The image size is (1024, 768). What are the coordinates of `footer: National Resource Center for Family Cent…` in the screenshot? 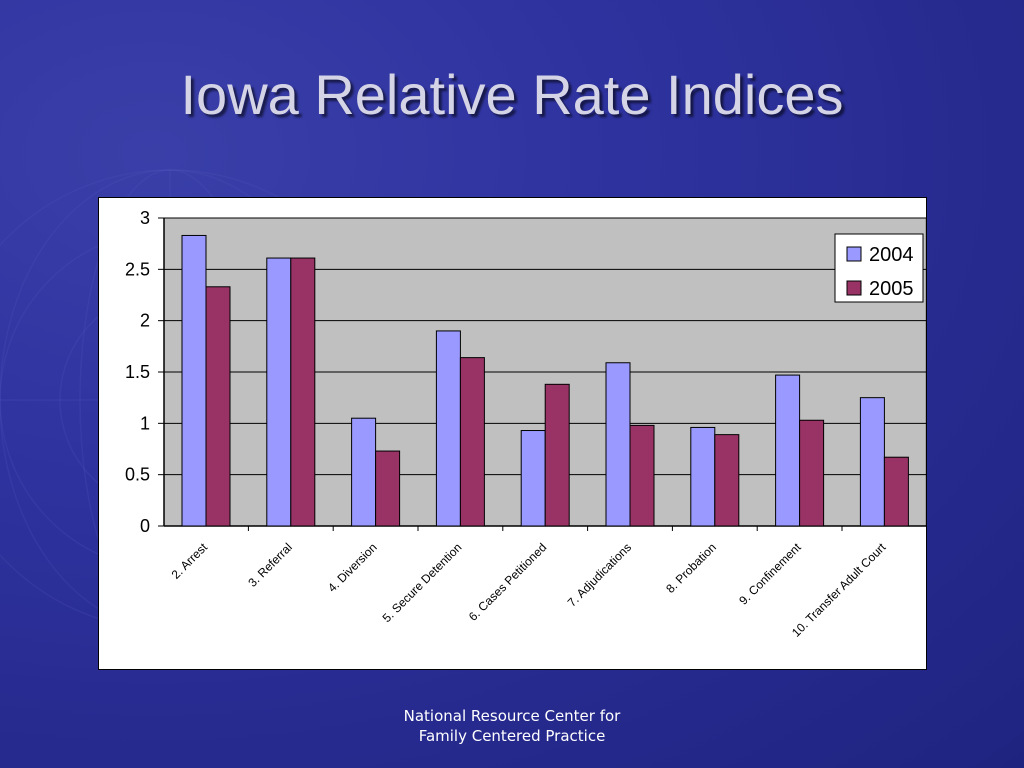 It's located at (512, 726).